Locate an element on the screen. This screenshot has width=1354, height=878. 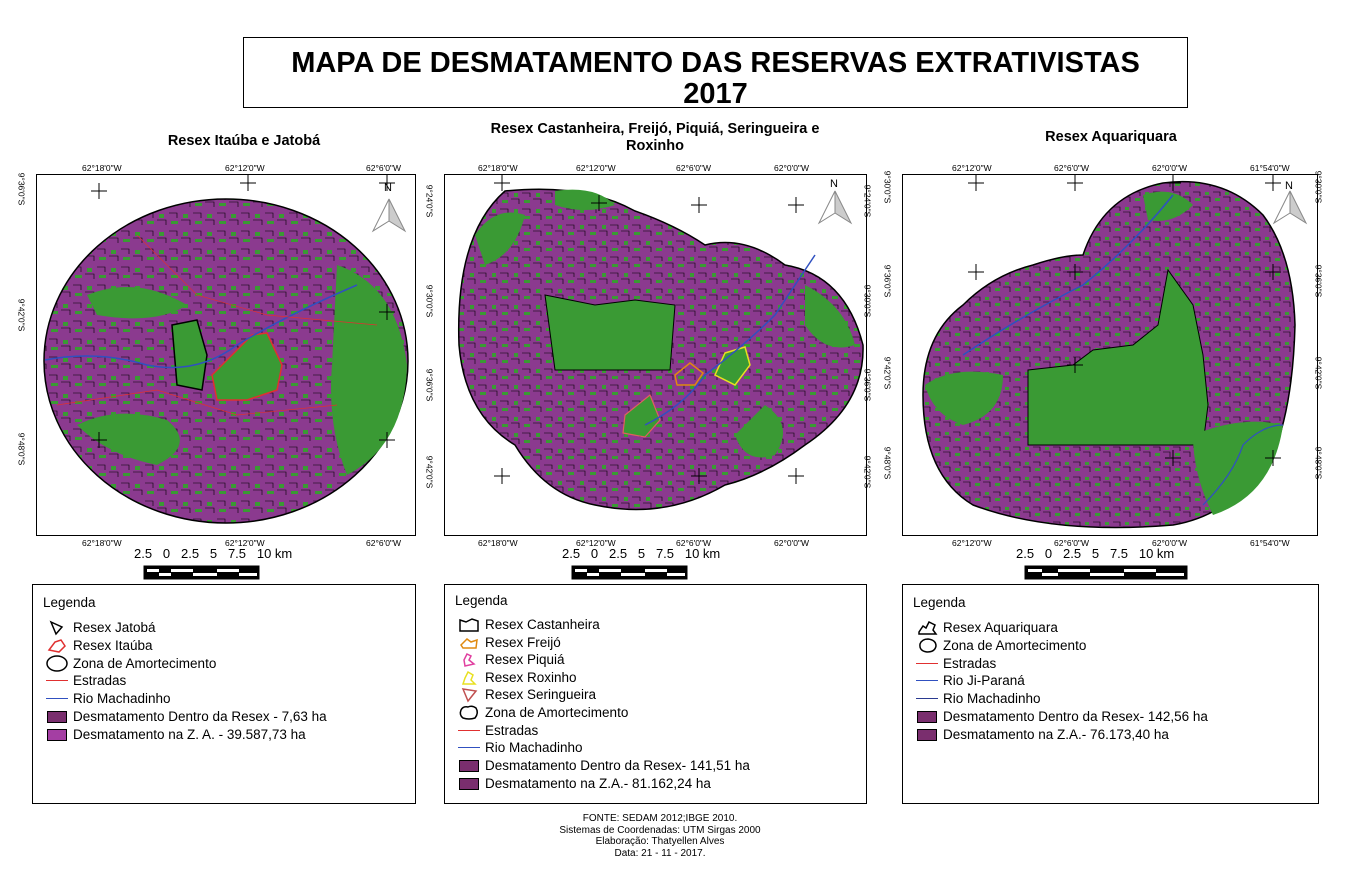
legend-item: Resex Aquariquara is located at coordinates (985, 627).